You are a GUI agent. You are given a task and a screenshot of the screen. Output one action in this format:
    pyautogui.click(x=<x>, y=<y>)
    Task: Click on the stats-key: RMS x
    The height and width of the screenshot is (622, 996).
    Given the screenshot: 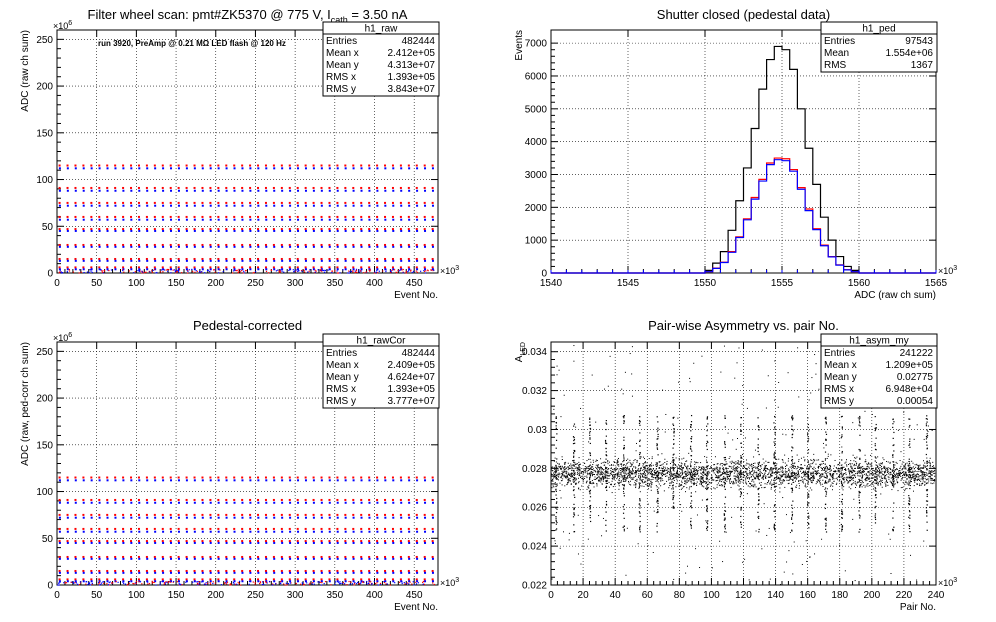 What is the action you would take?
    pyautogui.click(x=341, y=389)
    